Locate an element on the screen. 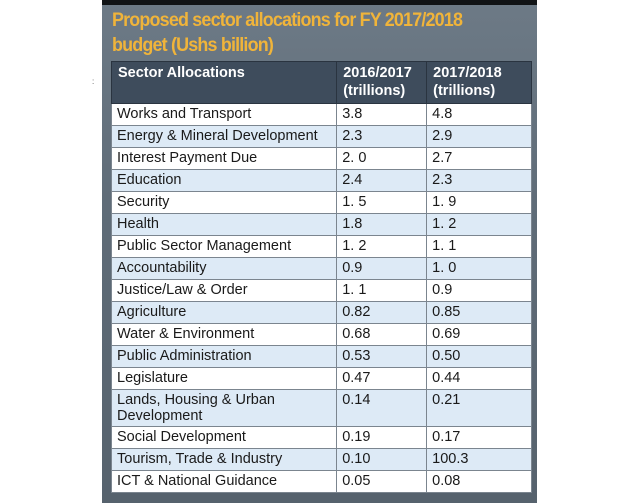  table-row: Legislature 0.47 0.44 is located at coordinates (321, 378).